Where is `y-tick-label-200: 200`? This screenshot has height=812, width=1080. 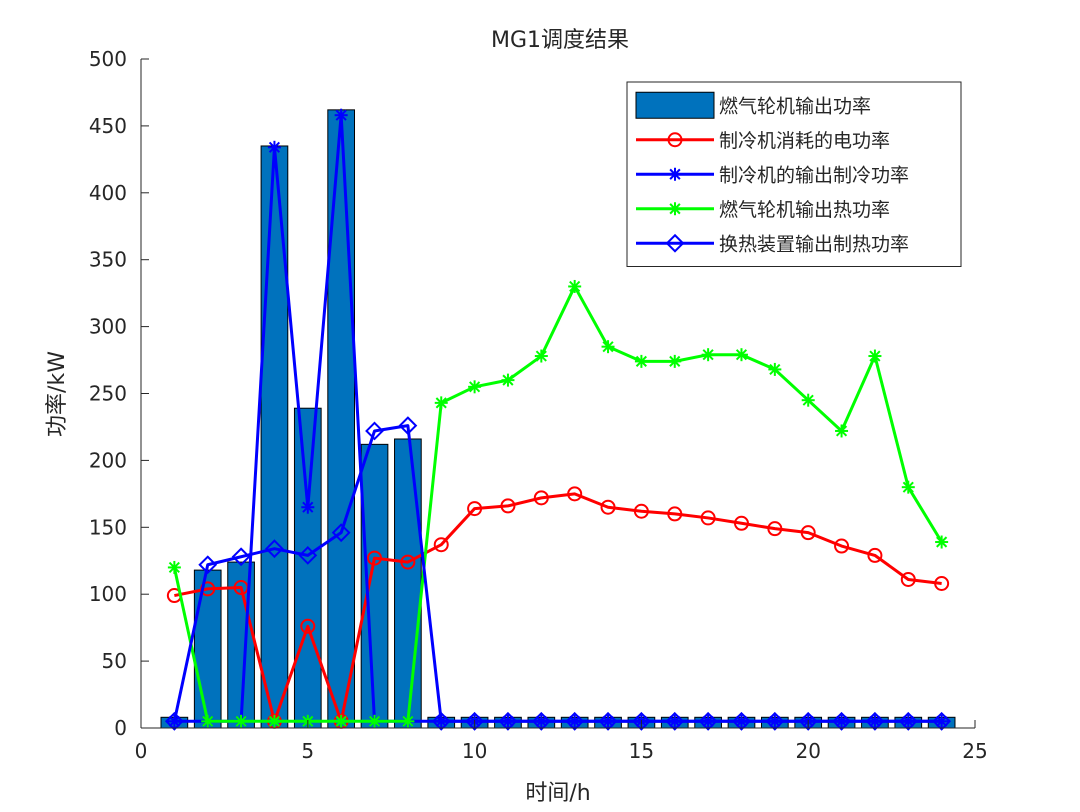
y-tick-label-200: 200 is located at coordinates (108, 460).